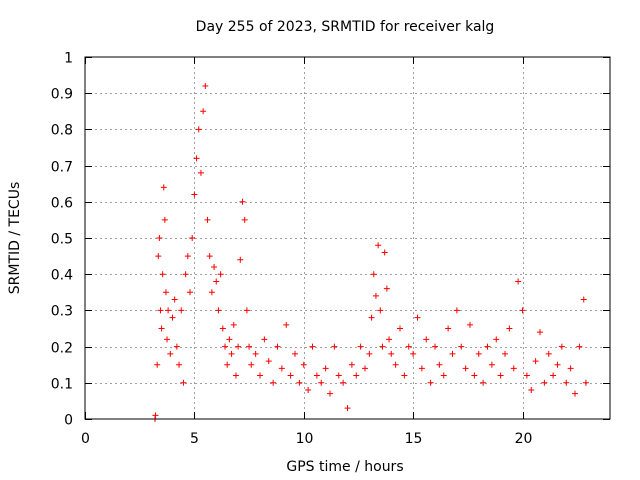 The width and height of the screenshot is (640, 480). What do you see at coordinates (85, 439) in the screenshot?
I see `x-tick-label: 0` at bounding box center [85, 439].